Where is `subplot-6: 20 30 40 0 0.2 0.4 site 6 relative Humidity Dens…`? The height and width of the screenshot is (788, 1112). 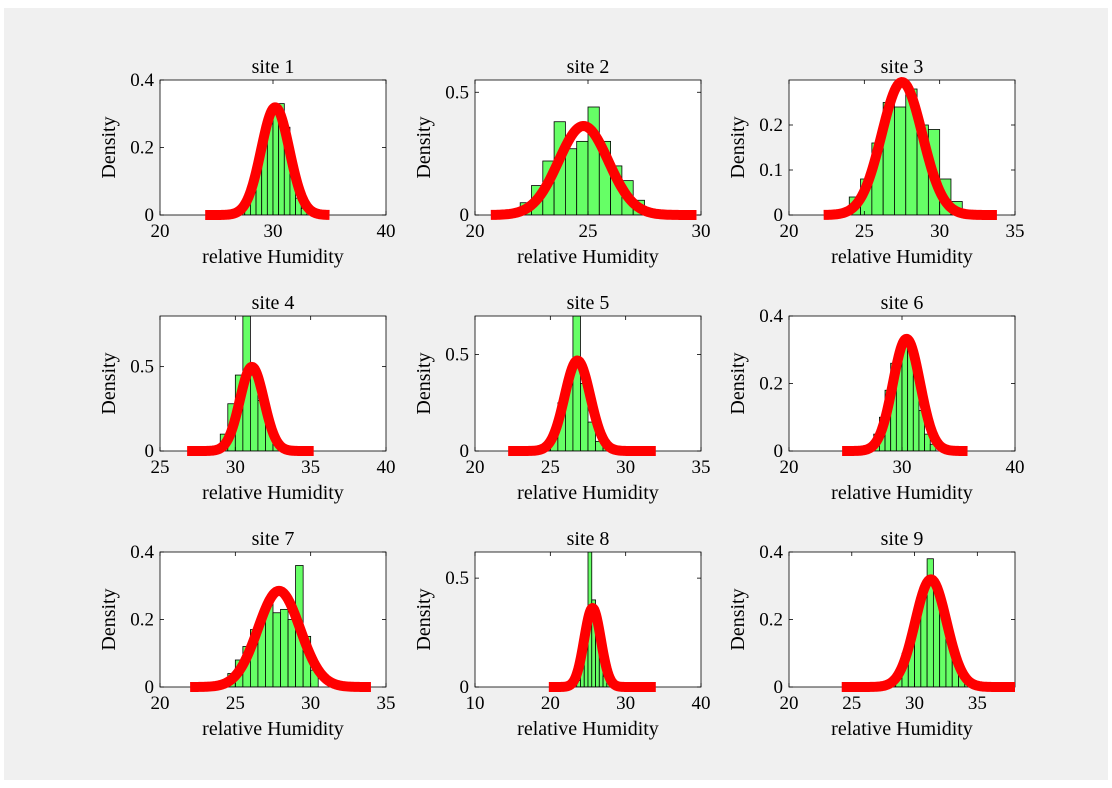
subplot-6: 20 30 40 0 0.2 0.4 site 6 relative Humidity Dens… is located at coordinates (876, 398).